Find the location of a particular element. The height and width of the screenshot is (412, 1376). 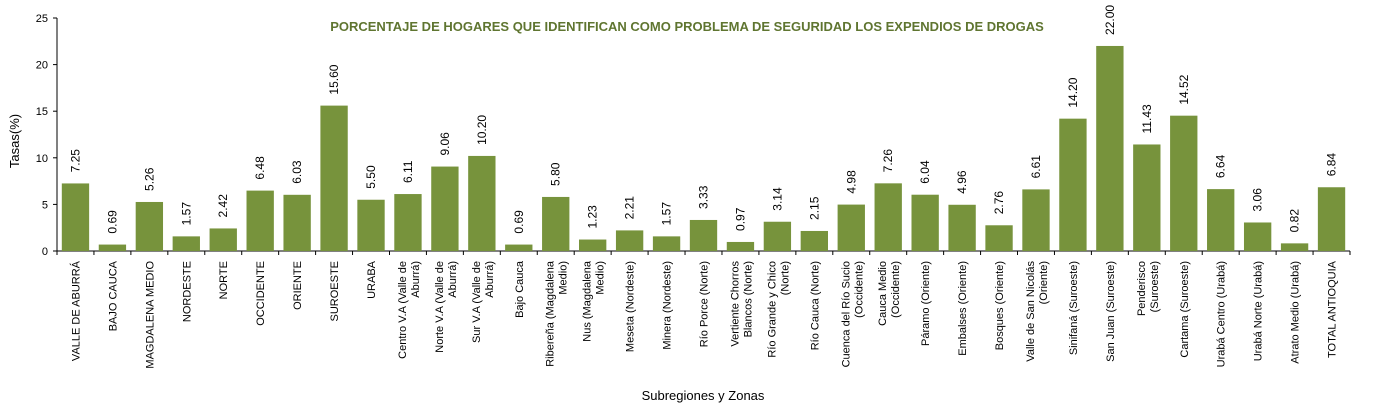

y-tick-label: 5 is located at coordinates (45, 205).